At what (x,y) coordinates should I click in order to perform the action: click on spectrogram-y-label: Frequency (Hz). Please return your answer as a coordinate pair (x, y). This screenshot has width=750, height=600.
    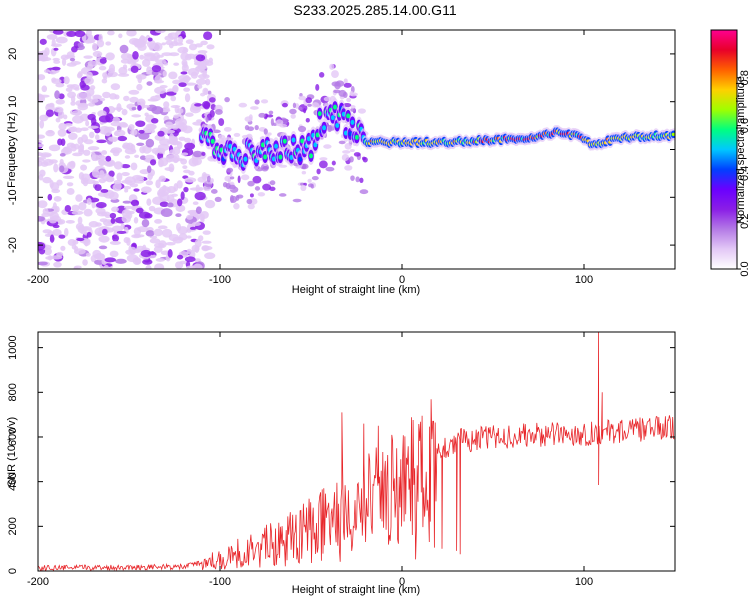
    Looking at the image, I should click on (12, 150).